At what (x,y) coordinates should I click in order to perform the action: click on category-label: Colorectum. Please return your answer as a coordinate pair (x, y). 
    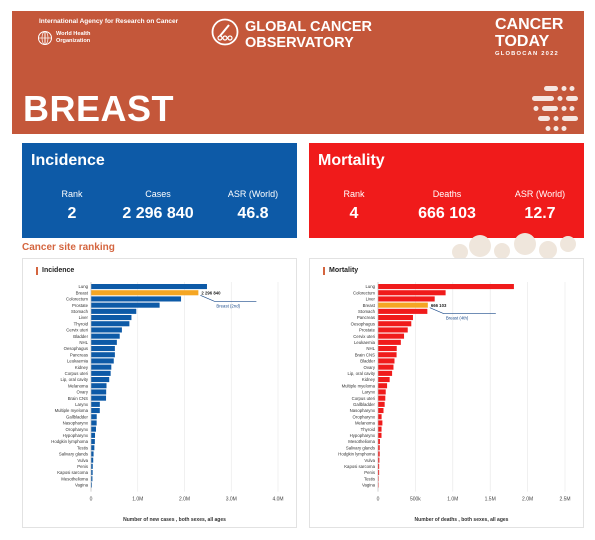
    Looking at the image, I should click on (77, 299).